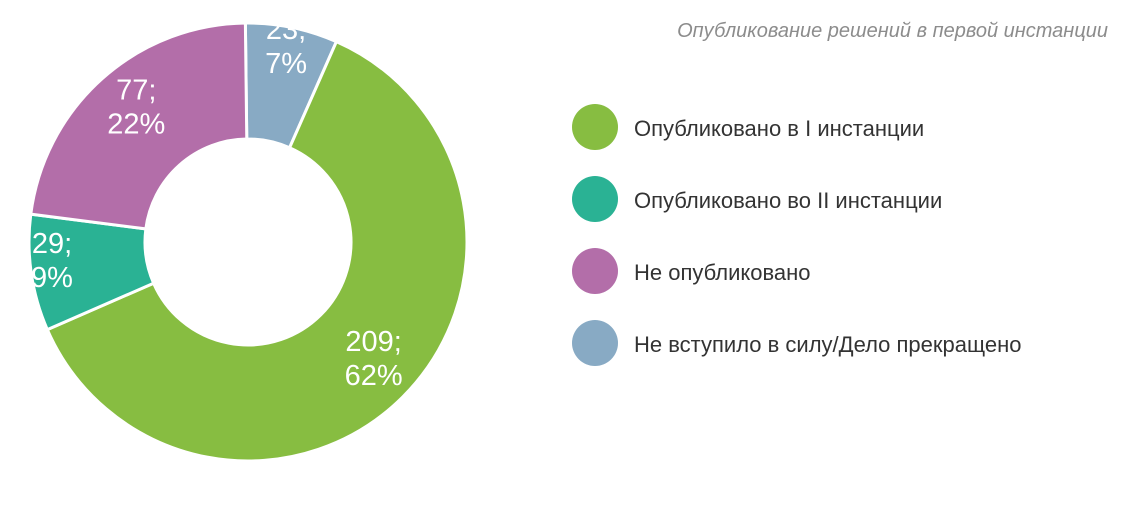 The image size is (1140, 518). I want to click on legend-label: Опубликовано во II инстанции, so click(788, 200).